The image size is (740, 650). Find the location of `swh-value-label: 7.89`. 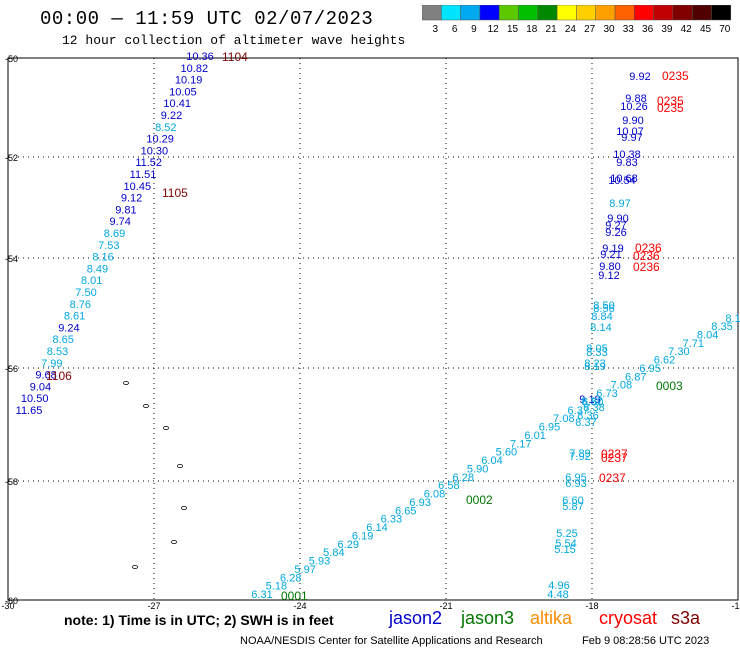

swh-value-label: 7.89 is located at coordinates (579, 454).